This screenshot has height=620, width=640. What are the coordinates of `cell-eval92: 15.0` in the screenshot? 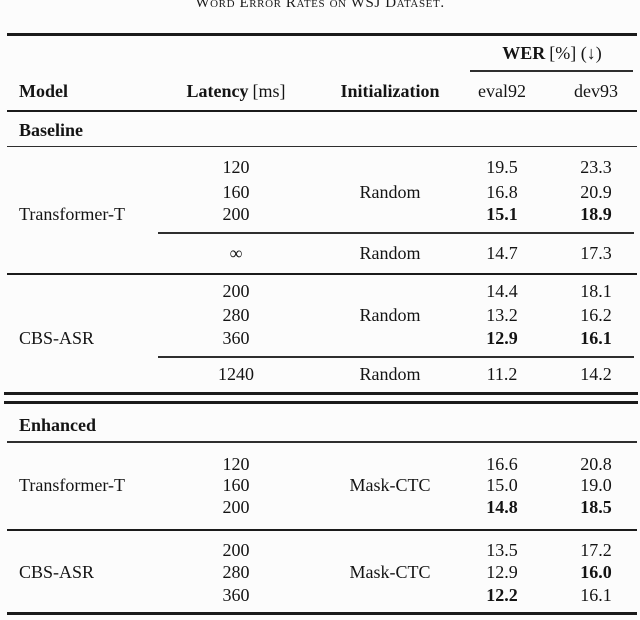 It's located at (502, 485).